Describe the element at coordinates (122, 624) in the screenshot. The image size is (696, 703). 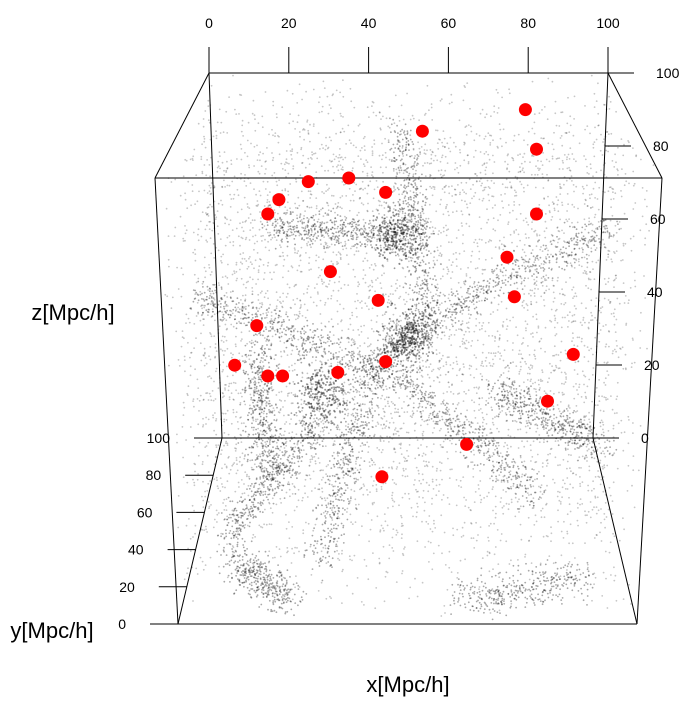
I see `y-axis-tick-label: 0` at that location.